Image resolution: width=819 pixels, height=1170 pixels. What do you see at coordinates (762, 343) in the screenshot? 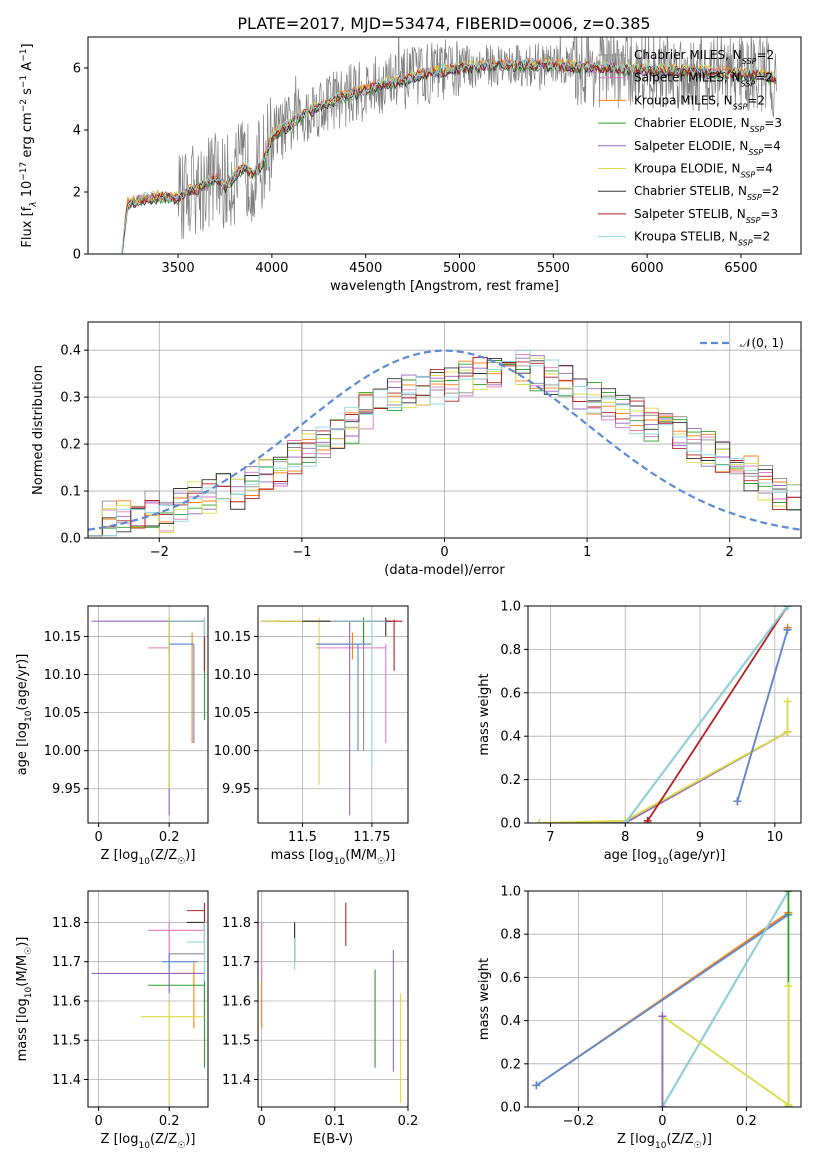
I see `legend-label: 𝒩(0, 1)` at bounding box center [762, 343].